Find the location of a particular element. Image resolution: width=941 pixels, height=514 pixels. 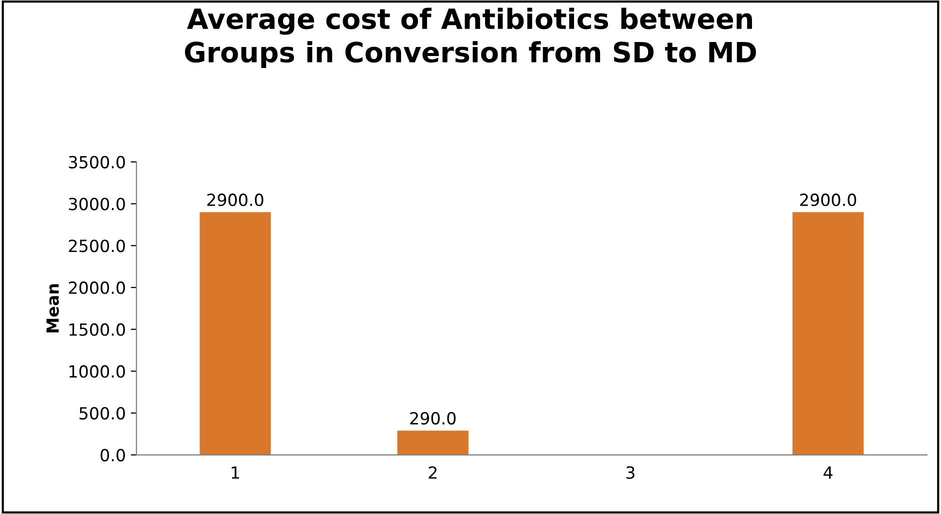

data-label: 290.0 is located at coordinates (433, 418).